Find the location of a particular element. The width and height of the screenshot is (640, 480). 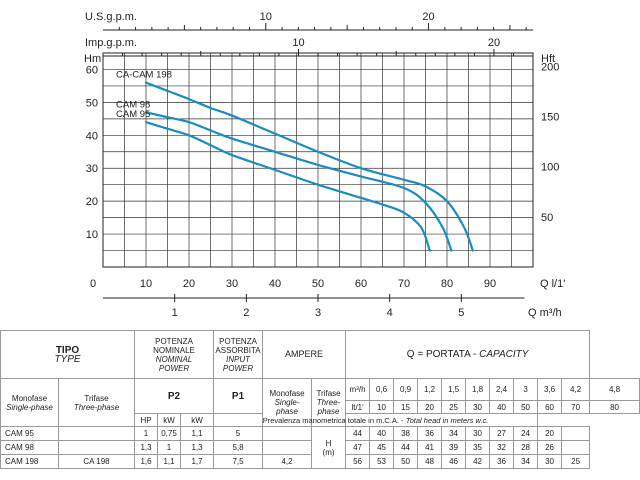

lt-cell: 70 is located at coordinates (576, 407).